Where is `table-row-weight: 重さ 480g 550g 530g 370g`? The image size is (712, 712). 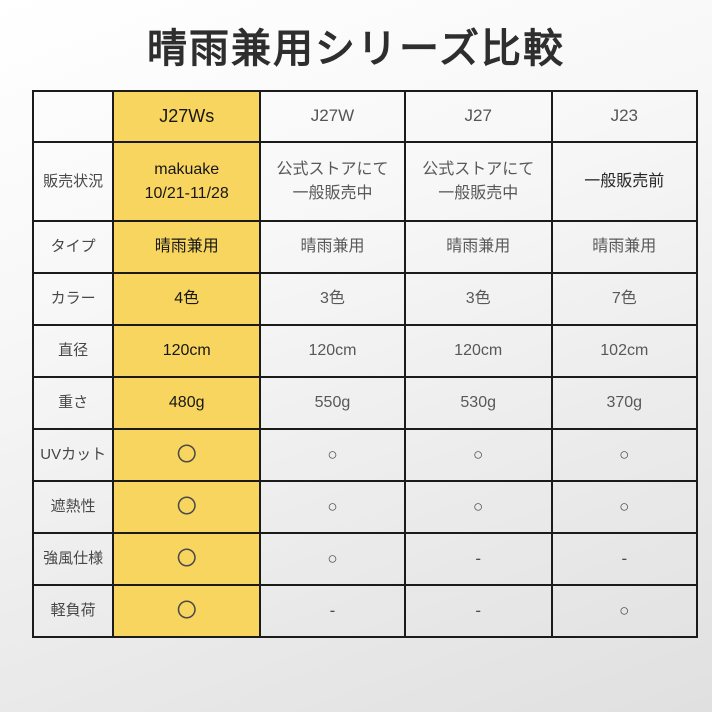 table-row-weight: 重さ 480g 550g 530g 370g is located at coordinates (365, 403).